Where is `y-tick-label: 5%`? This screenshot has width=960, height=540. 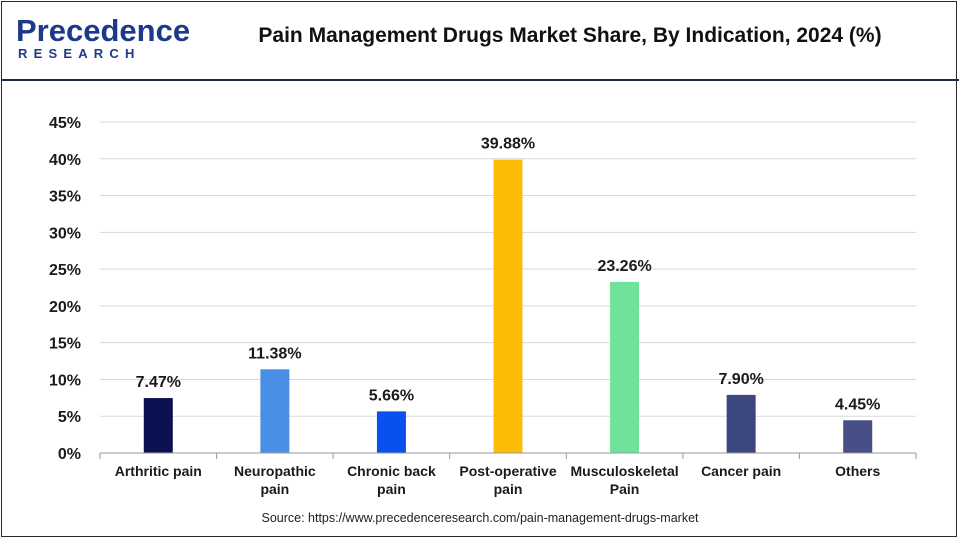 y-tick-label: 5% is located at coordinates (69, 417).